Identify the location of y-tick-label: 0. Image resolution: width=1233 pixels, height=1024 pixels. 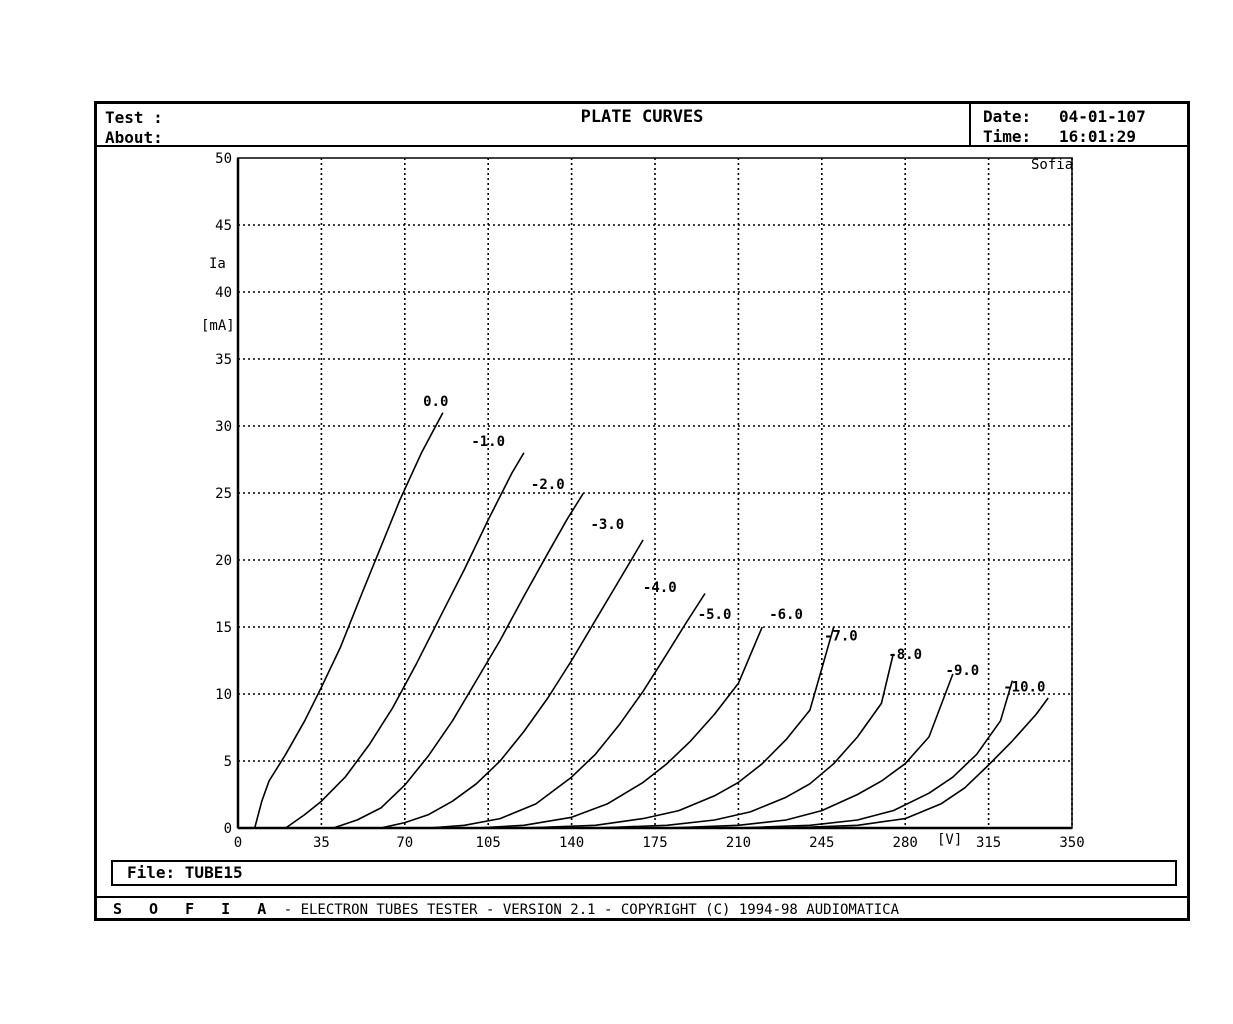
(228, 829).